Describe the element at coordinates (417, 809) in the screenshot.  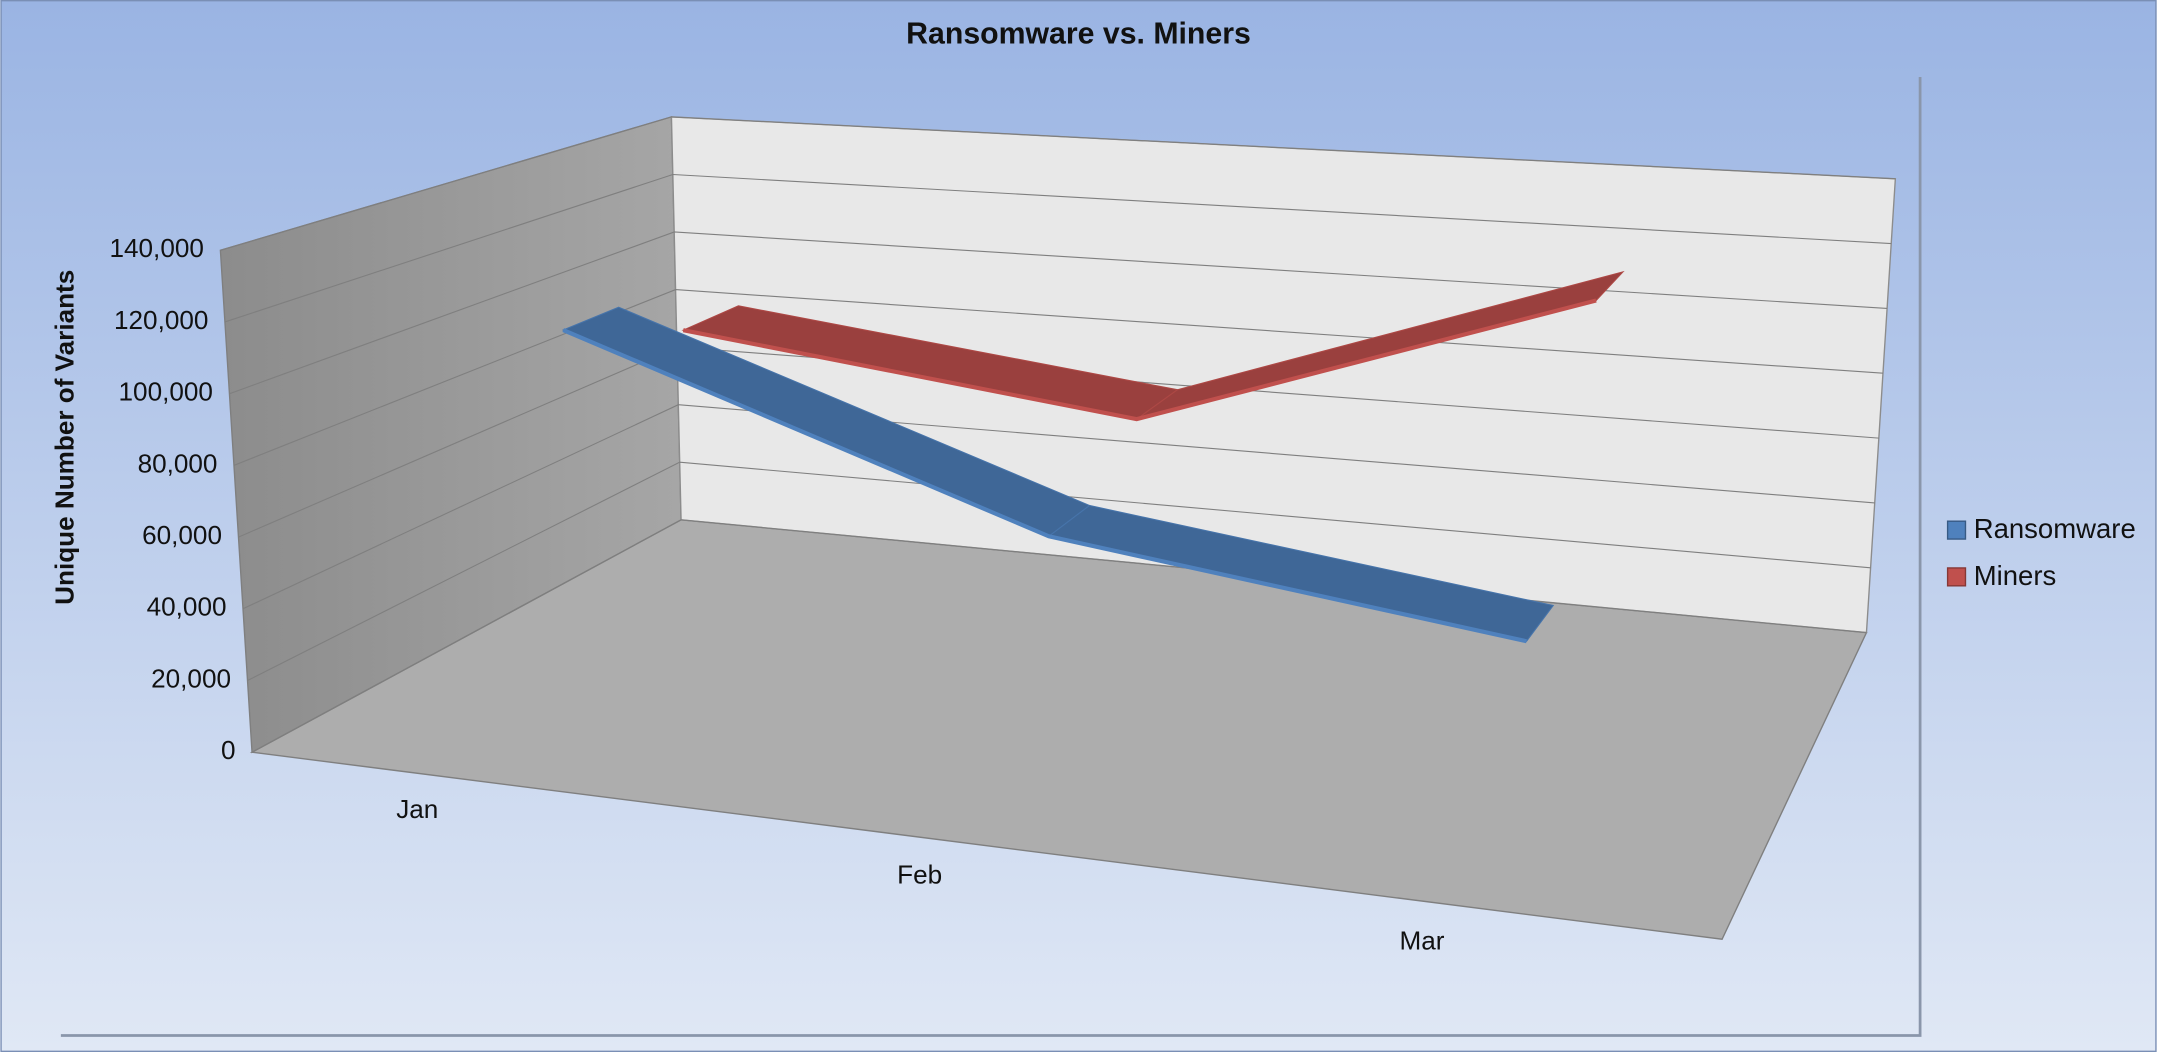
I see `x-tick-label: Jan` at that location.